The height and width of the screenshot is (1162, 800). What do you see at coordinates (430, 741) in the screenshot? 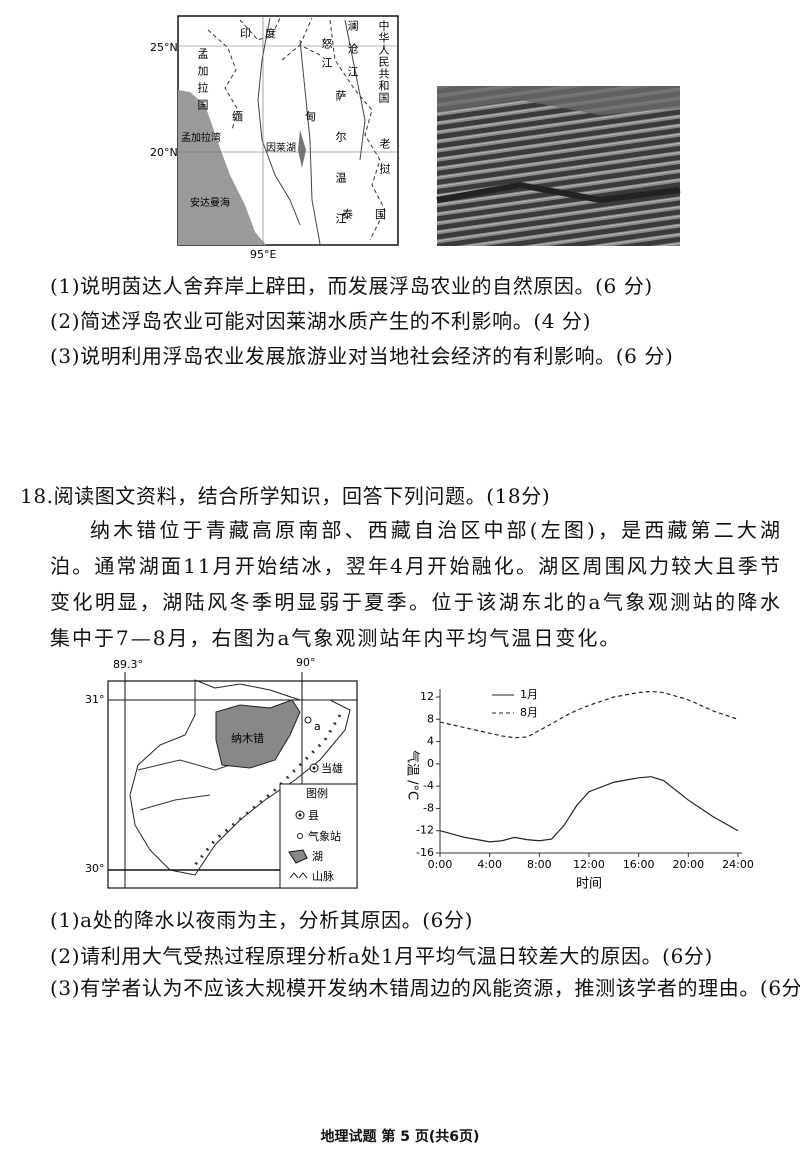
I see `y-tick-label: 4` at bounding box center [430, 741].